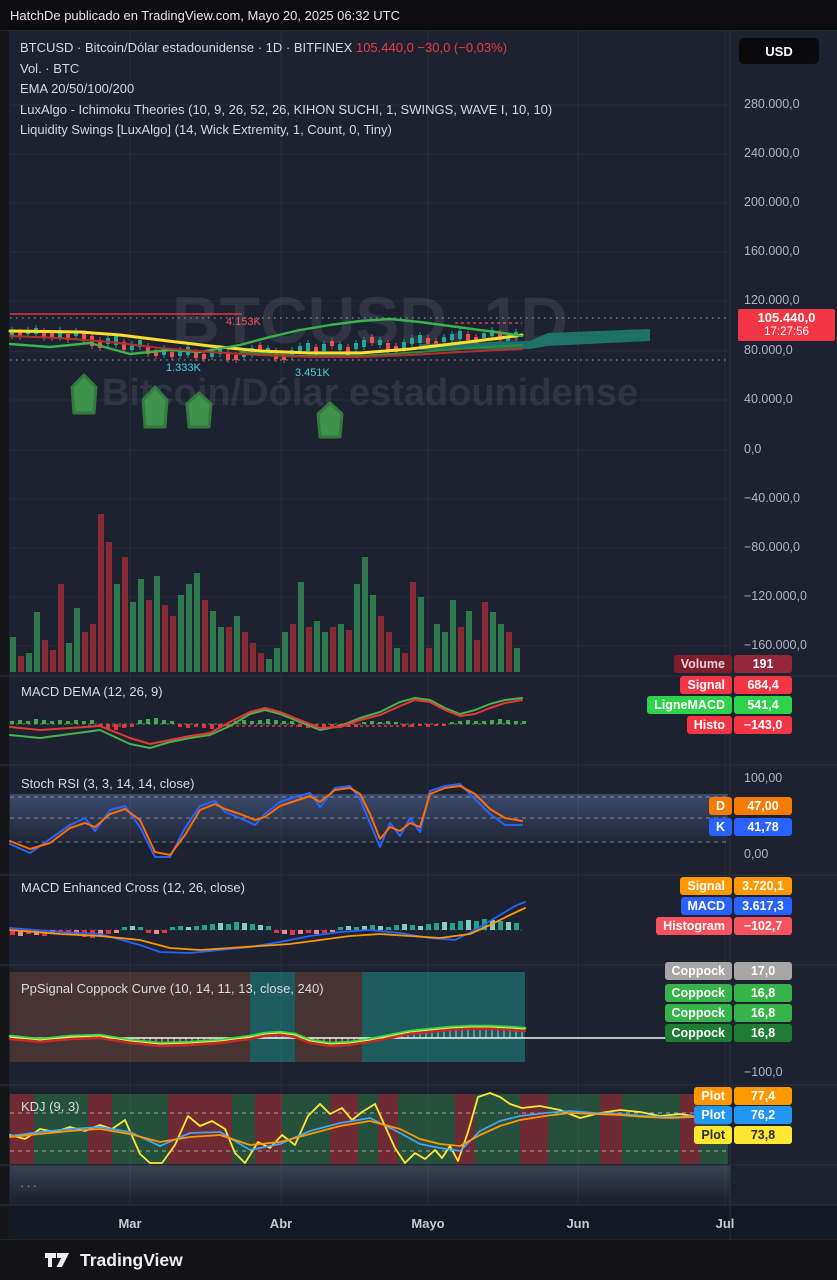 The height and width of the screenshot is (1280, 837). What do you see at coordinates (709, 725) in the screenshot?
I see `indicator-name-chip: Histo` at bounding box center [709, 725].